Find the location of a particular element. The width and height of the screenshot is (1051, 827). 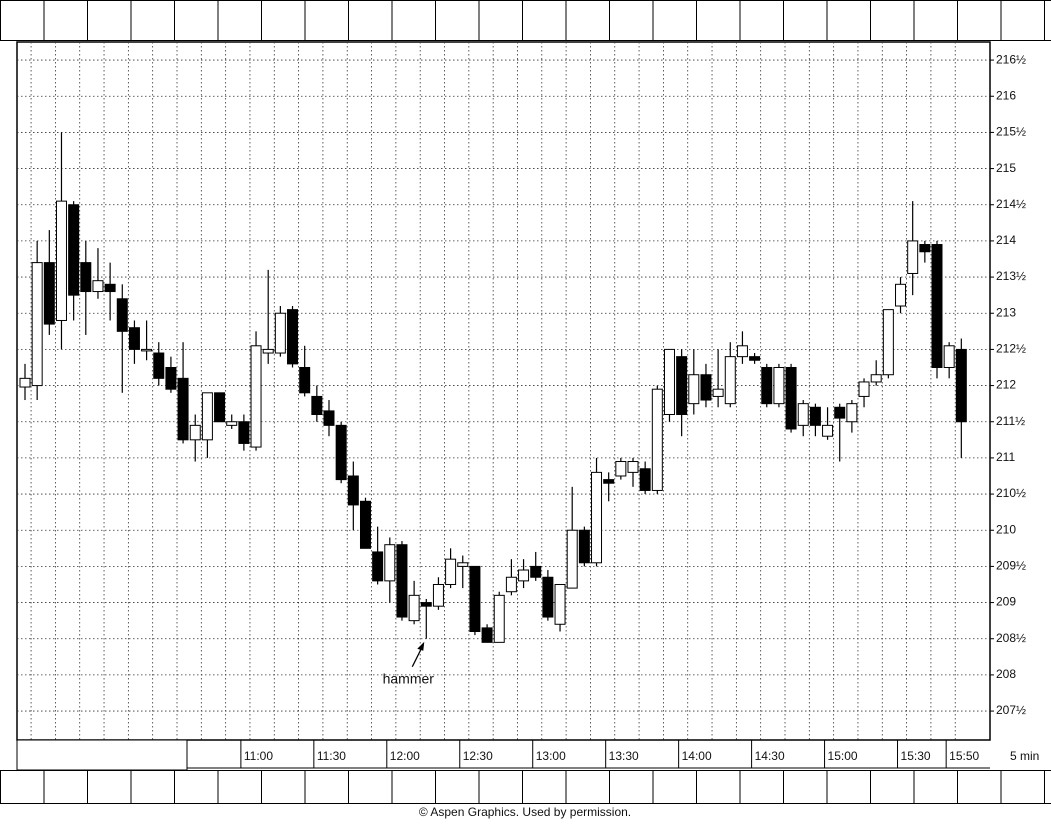

y-tick-label: 215 is located at coordinates (1006, 168).